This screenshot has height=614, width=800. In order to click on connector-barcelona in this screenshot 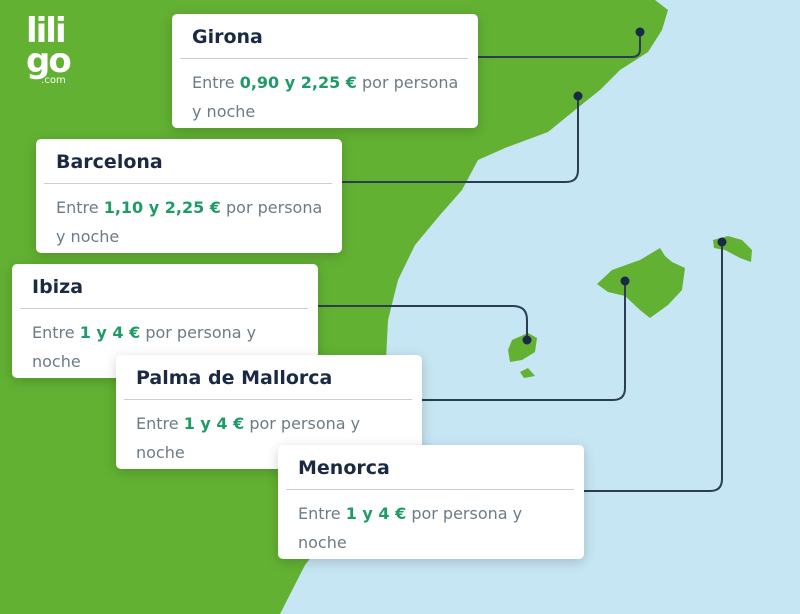, I will do `click(460, 139)`.